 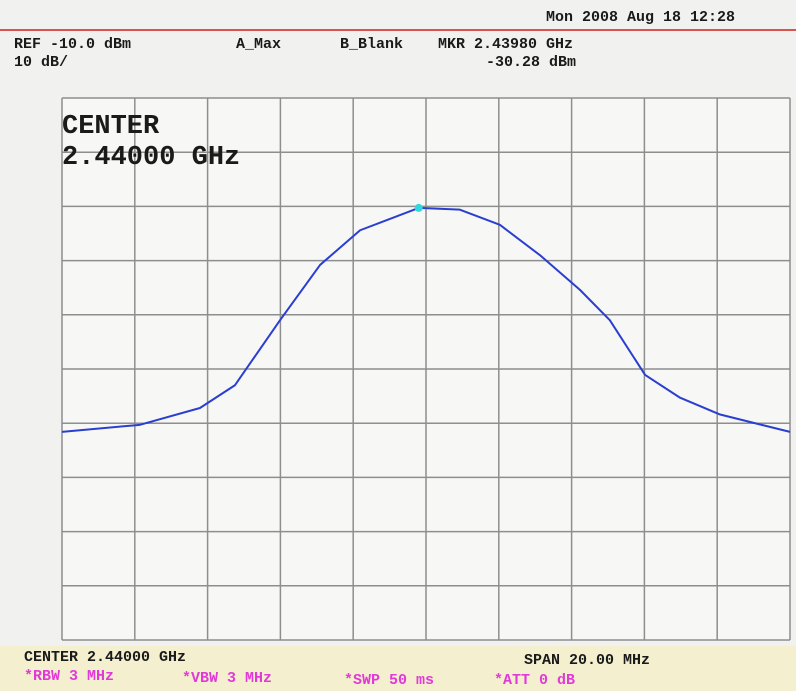 I want to click on datetime: Mon 2008 Aug 18 12:28, so click(x=640, y=17).